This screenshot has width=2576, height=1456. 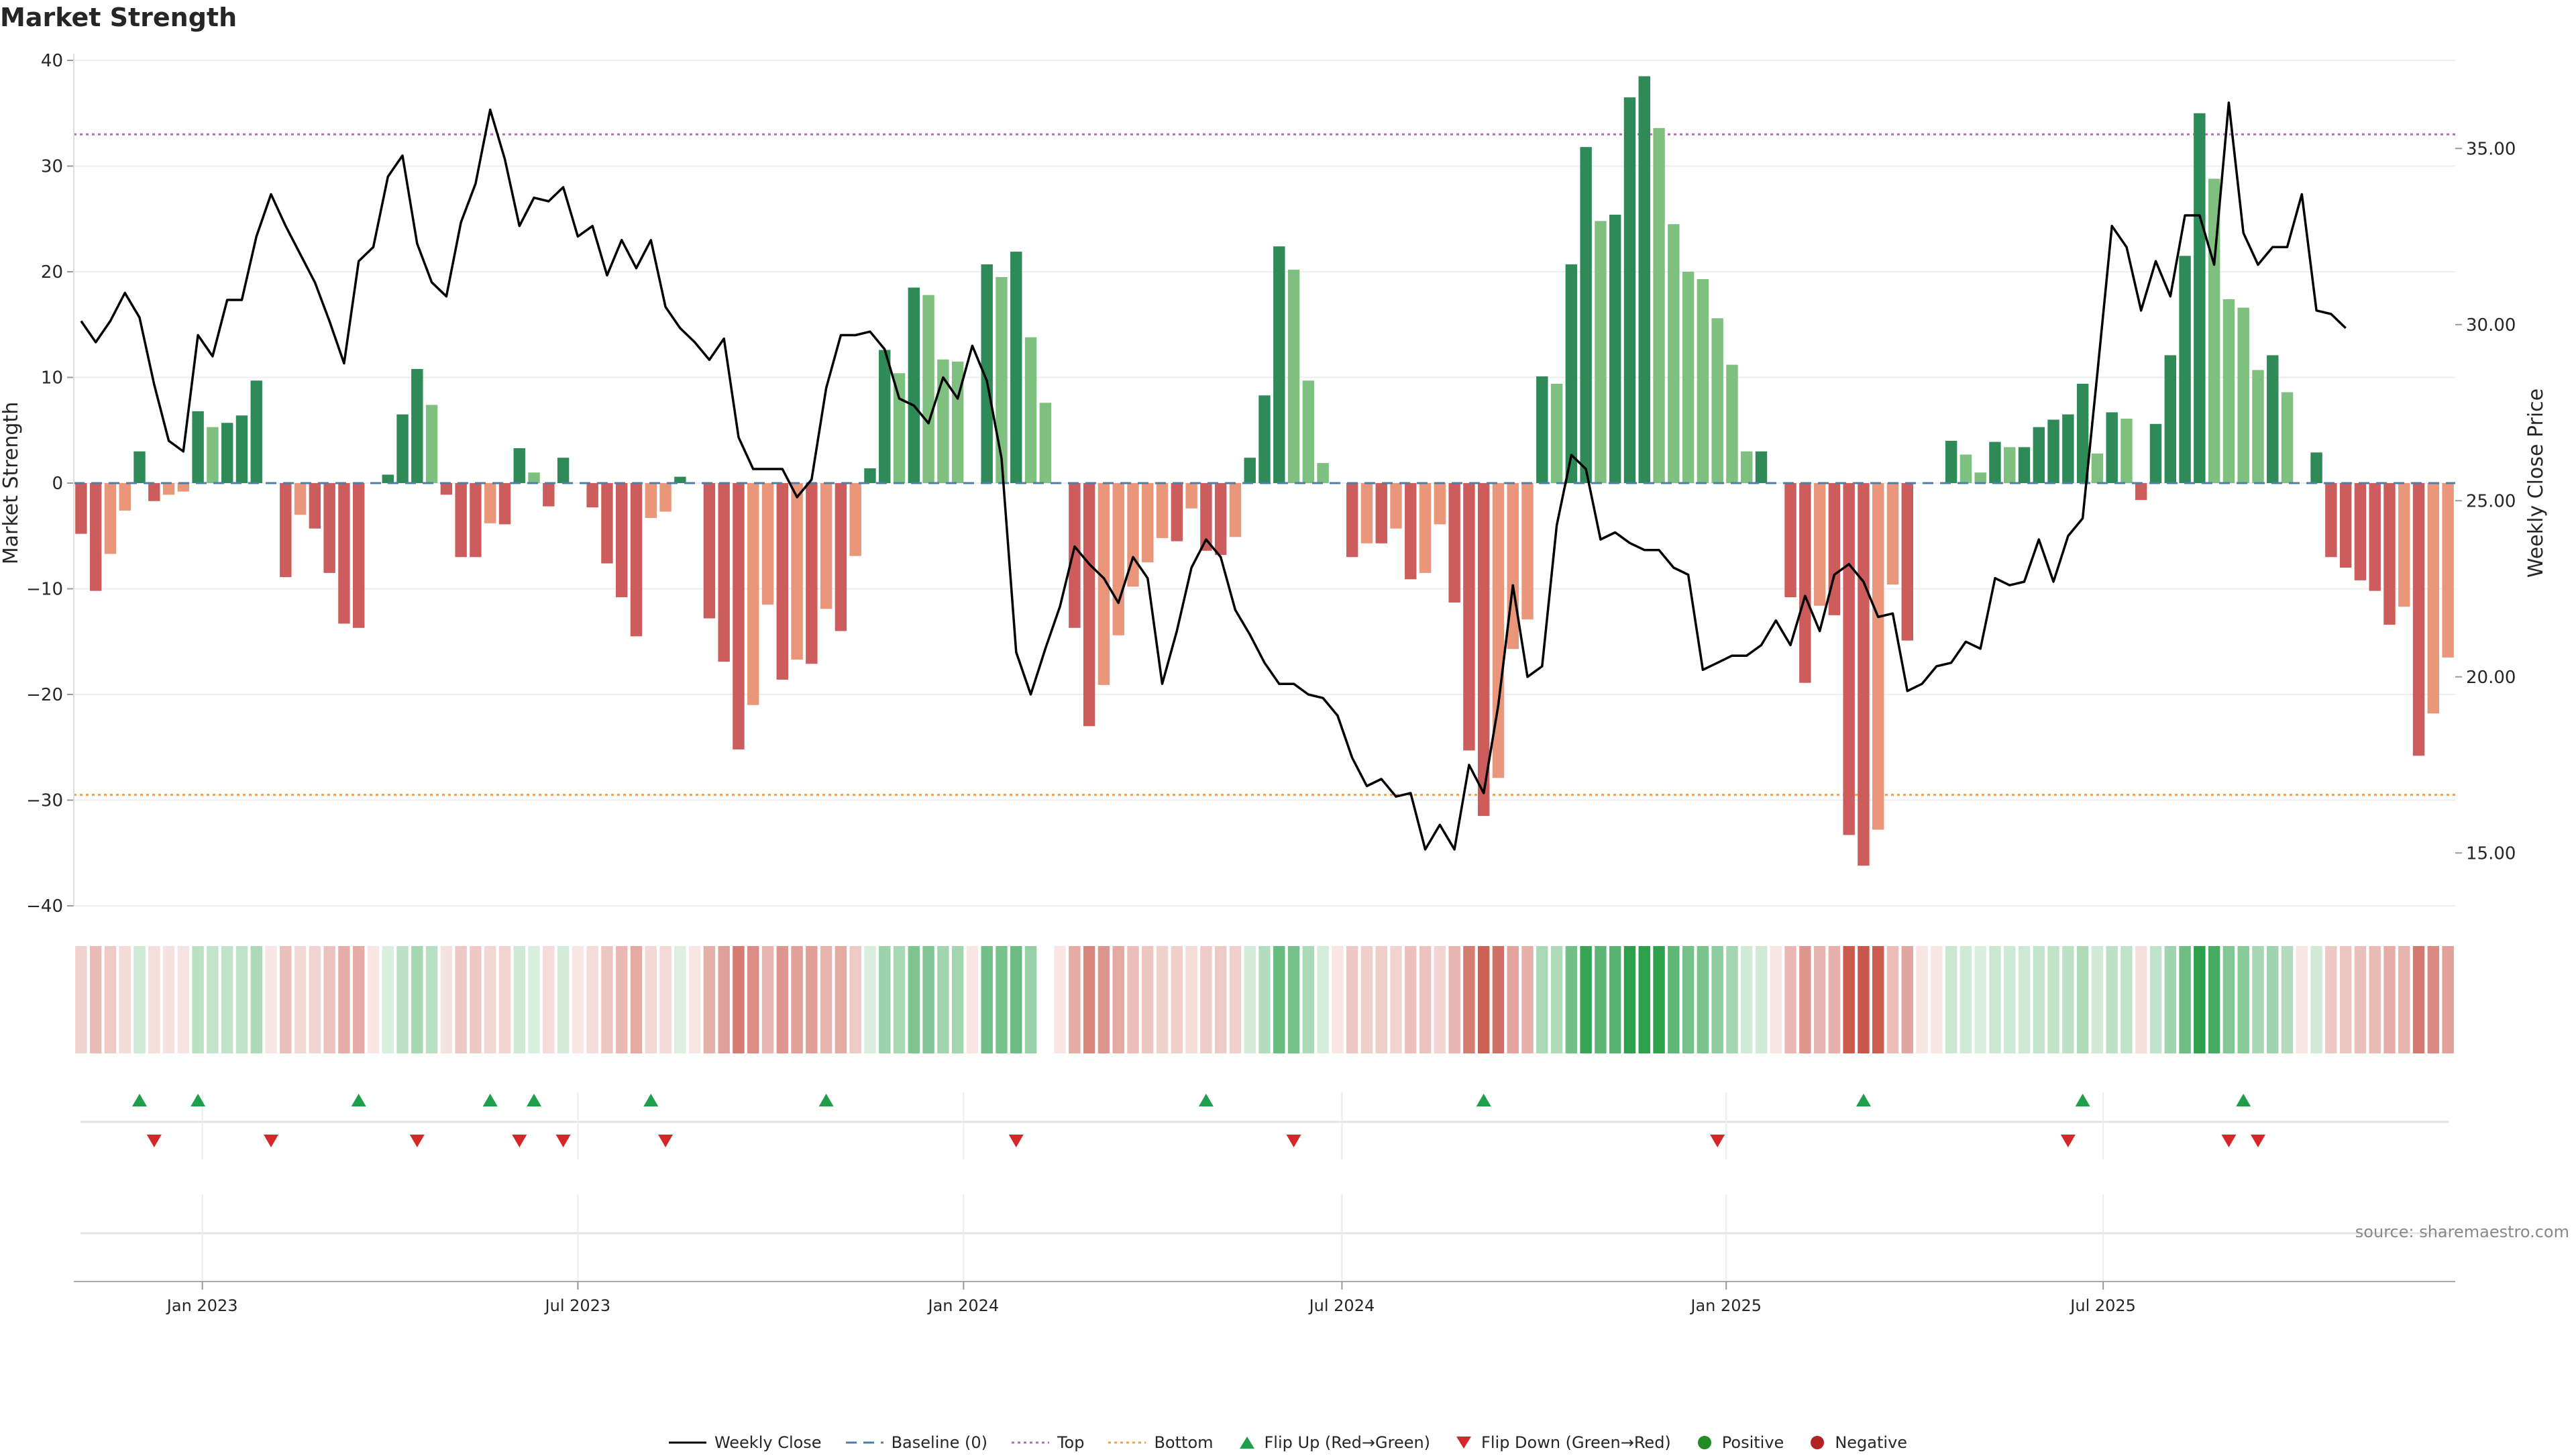 What do you see at coordinates (2491, 501) in the screenshot?
I see `y-right-tick-label: 25.00` at bounding box center [2491, 501].